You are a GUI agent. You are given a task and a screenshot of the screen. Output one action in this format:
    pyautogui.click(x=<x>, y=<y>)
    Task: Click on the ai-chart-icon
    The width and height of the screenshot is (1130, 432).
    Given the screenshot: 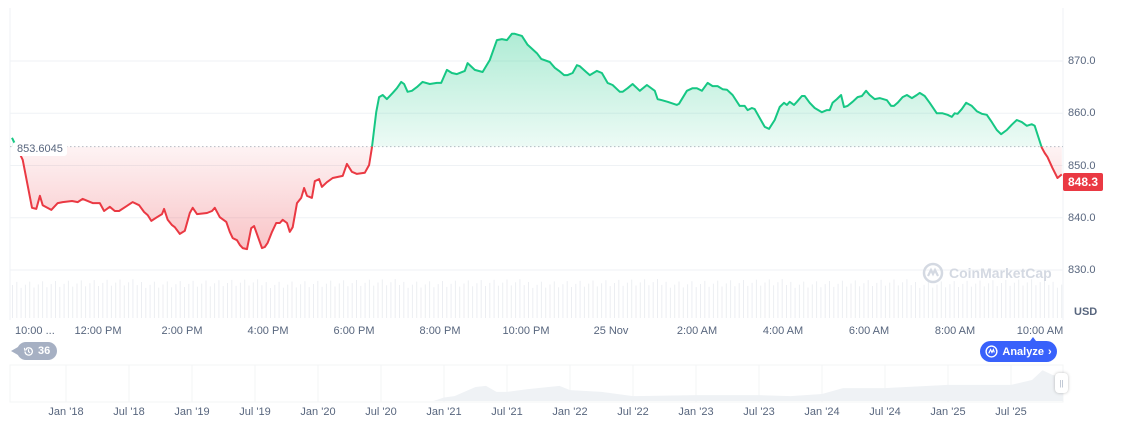 What is the action you would take?
    pyautogui.click(x=991, y=351)
    